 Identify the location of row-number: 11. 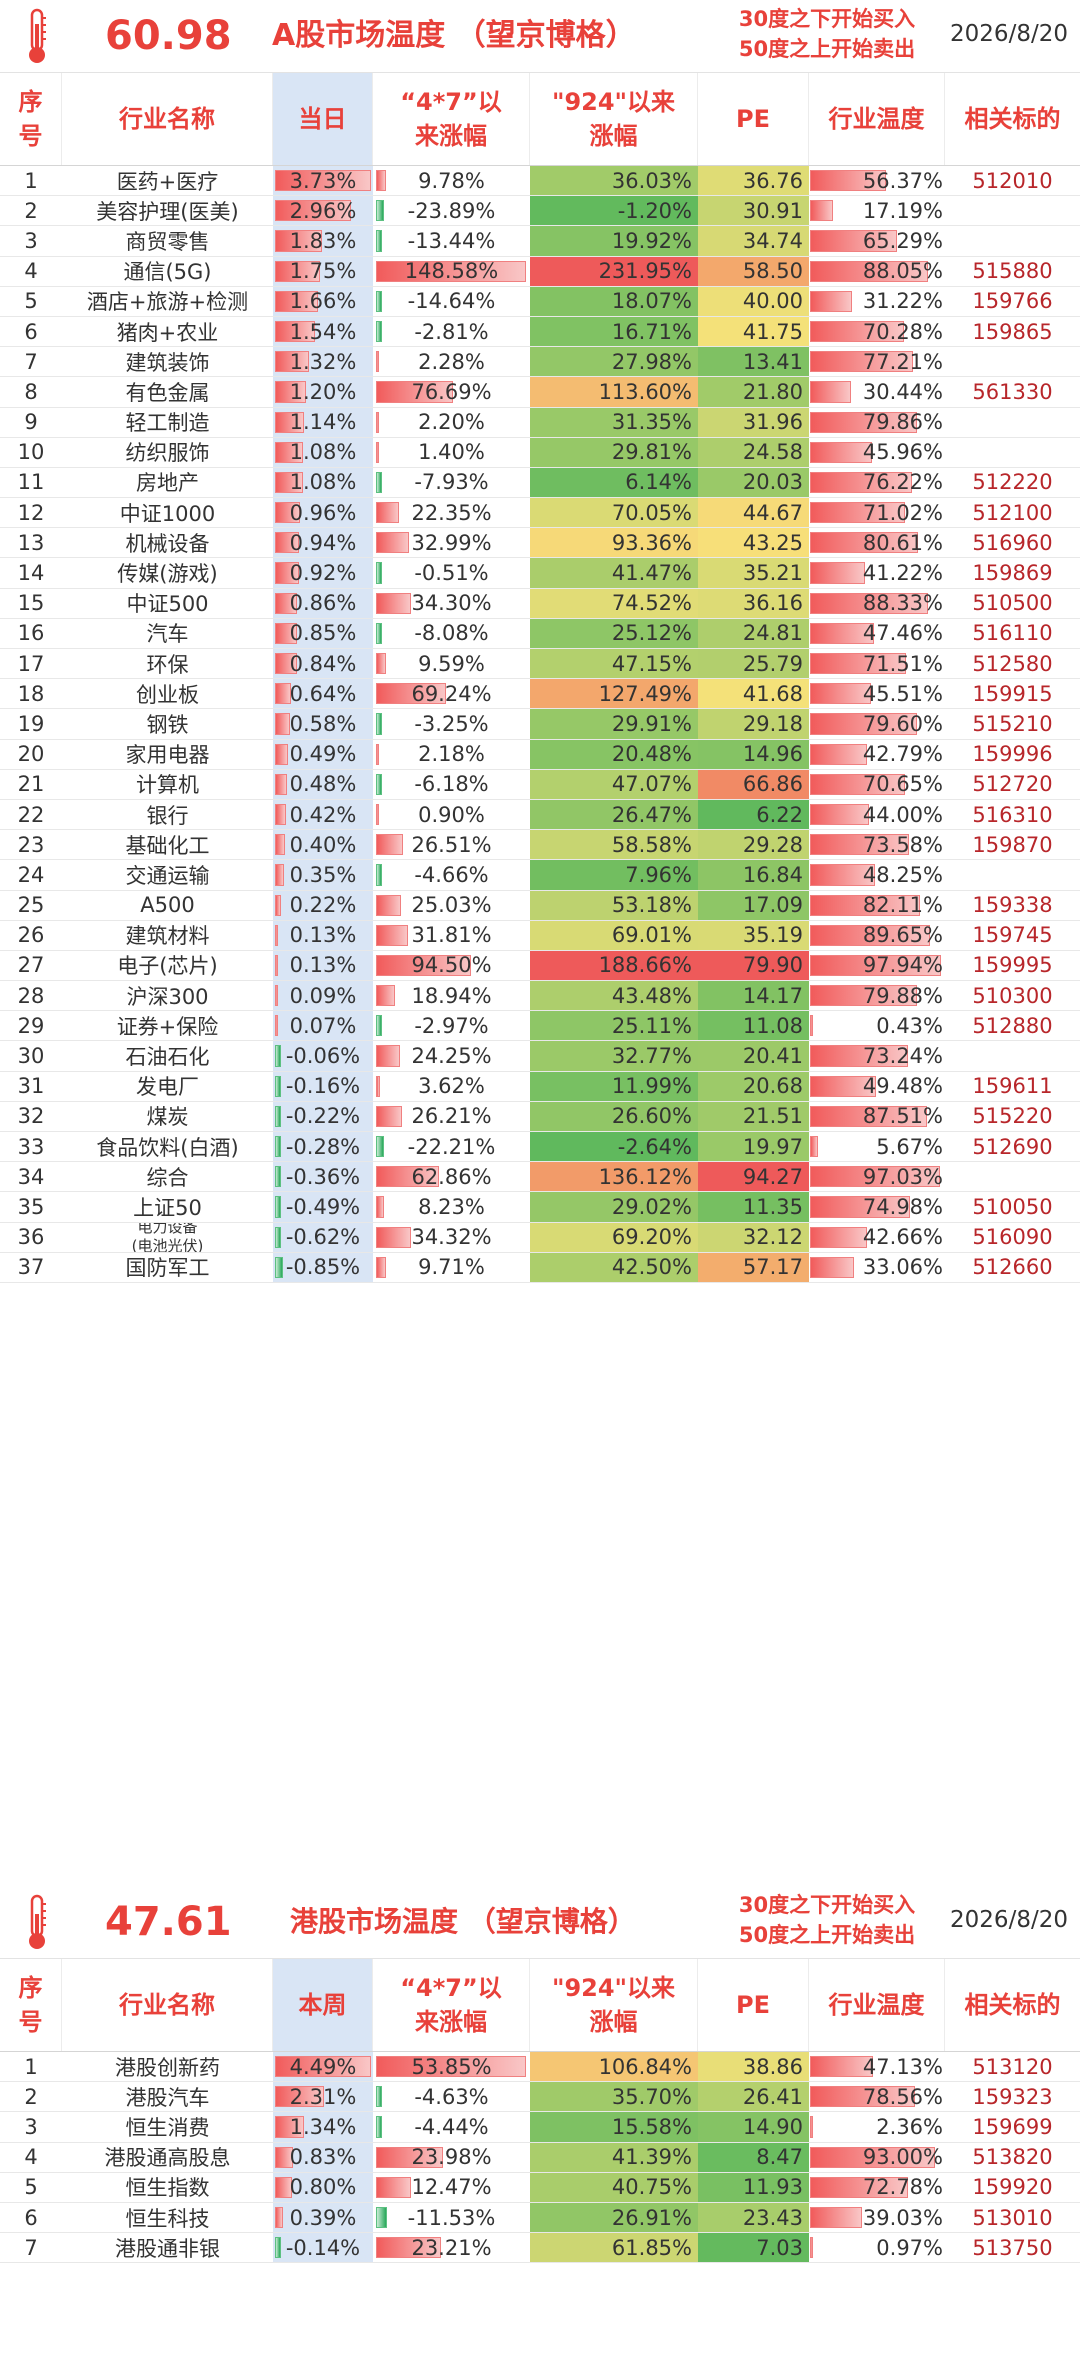
(31, 482).